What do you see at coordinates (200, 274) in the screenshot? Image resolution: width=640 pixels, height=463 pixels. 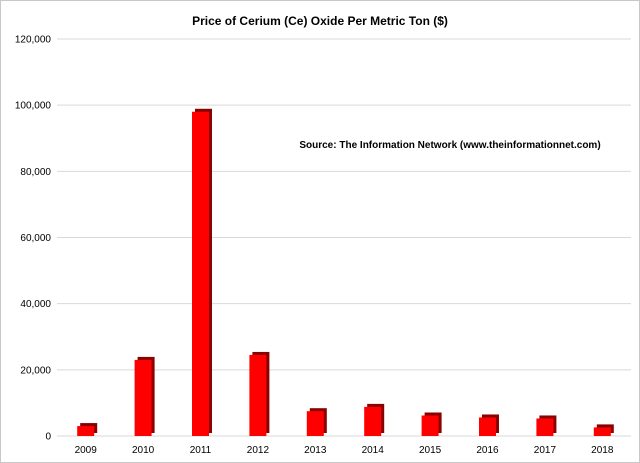 I see `bar-2011` at bounding box center [200, 274].